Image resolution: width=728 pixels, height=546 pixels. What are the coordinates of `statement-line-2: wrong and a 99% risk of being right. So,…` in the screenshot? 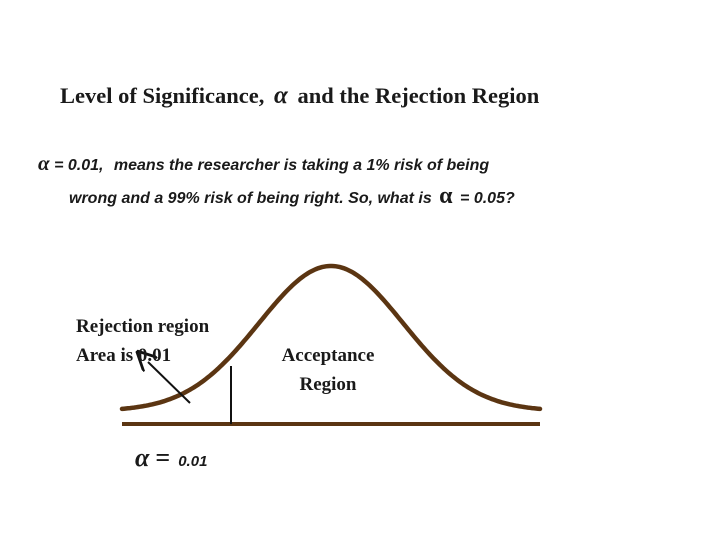 It's located at (292, 196).